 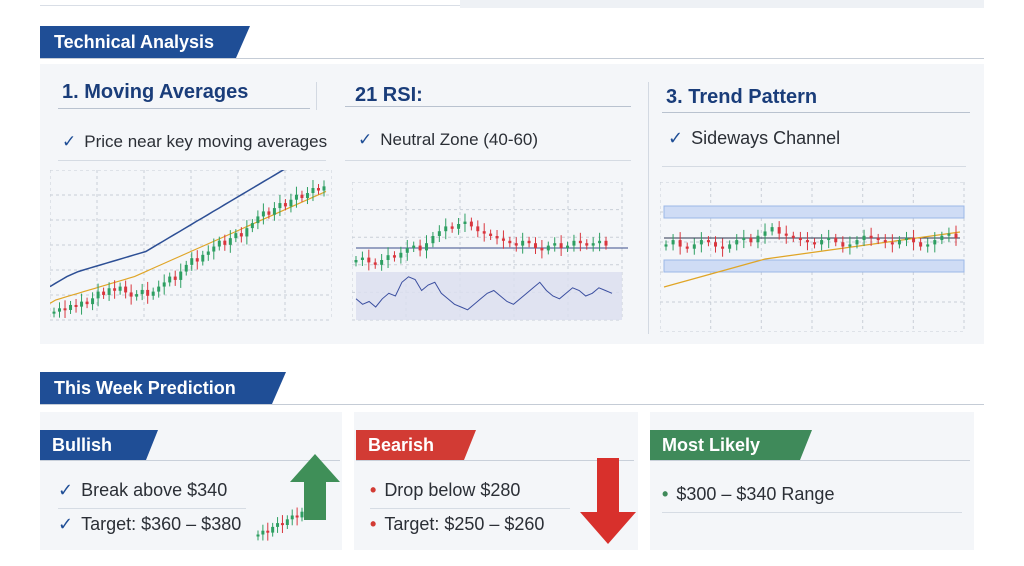 I want to click on bearish-line-1: • Drop below $280, so click(x=445, y=490).